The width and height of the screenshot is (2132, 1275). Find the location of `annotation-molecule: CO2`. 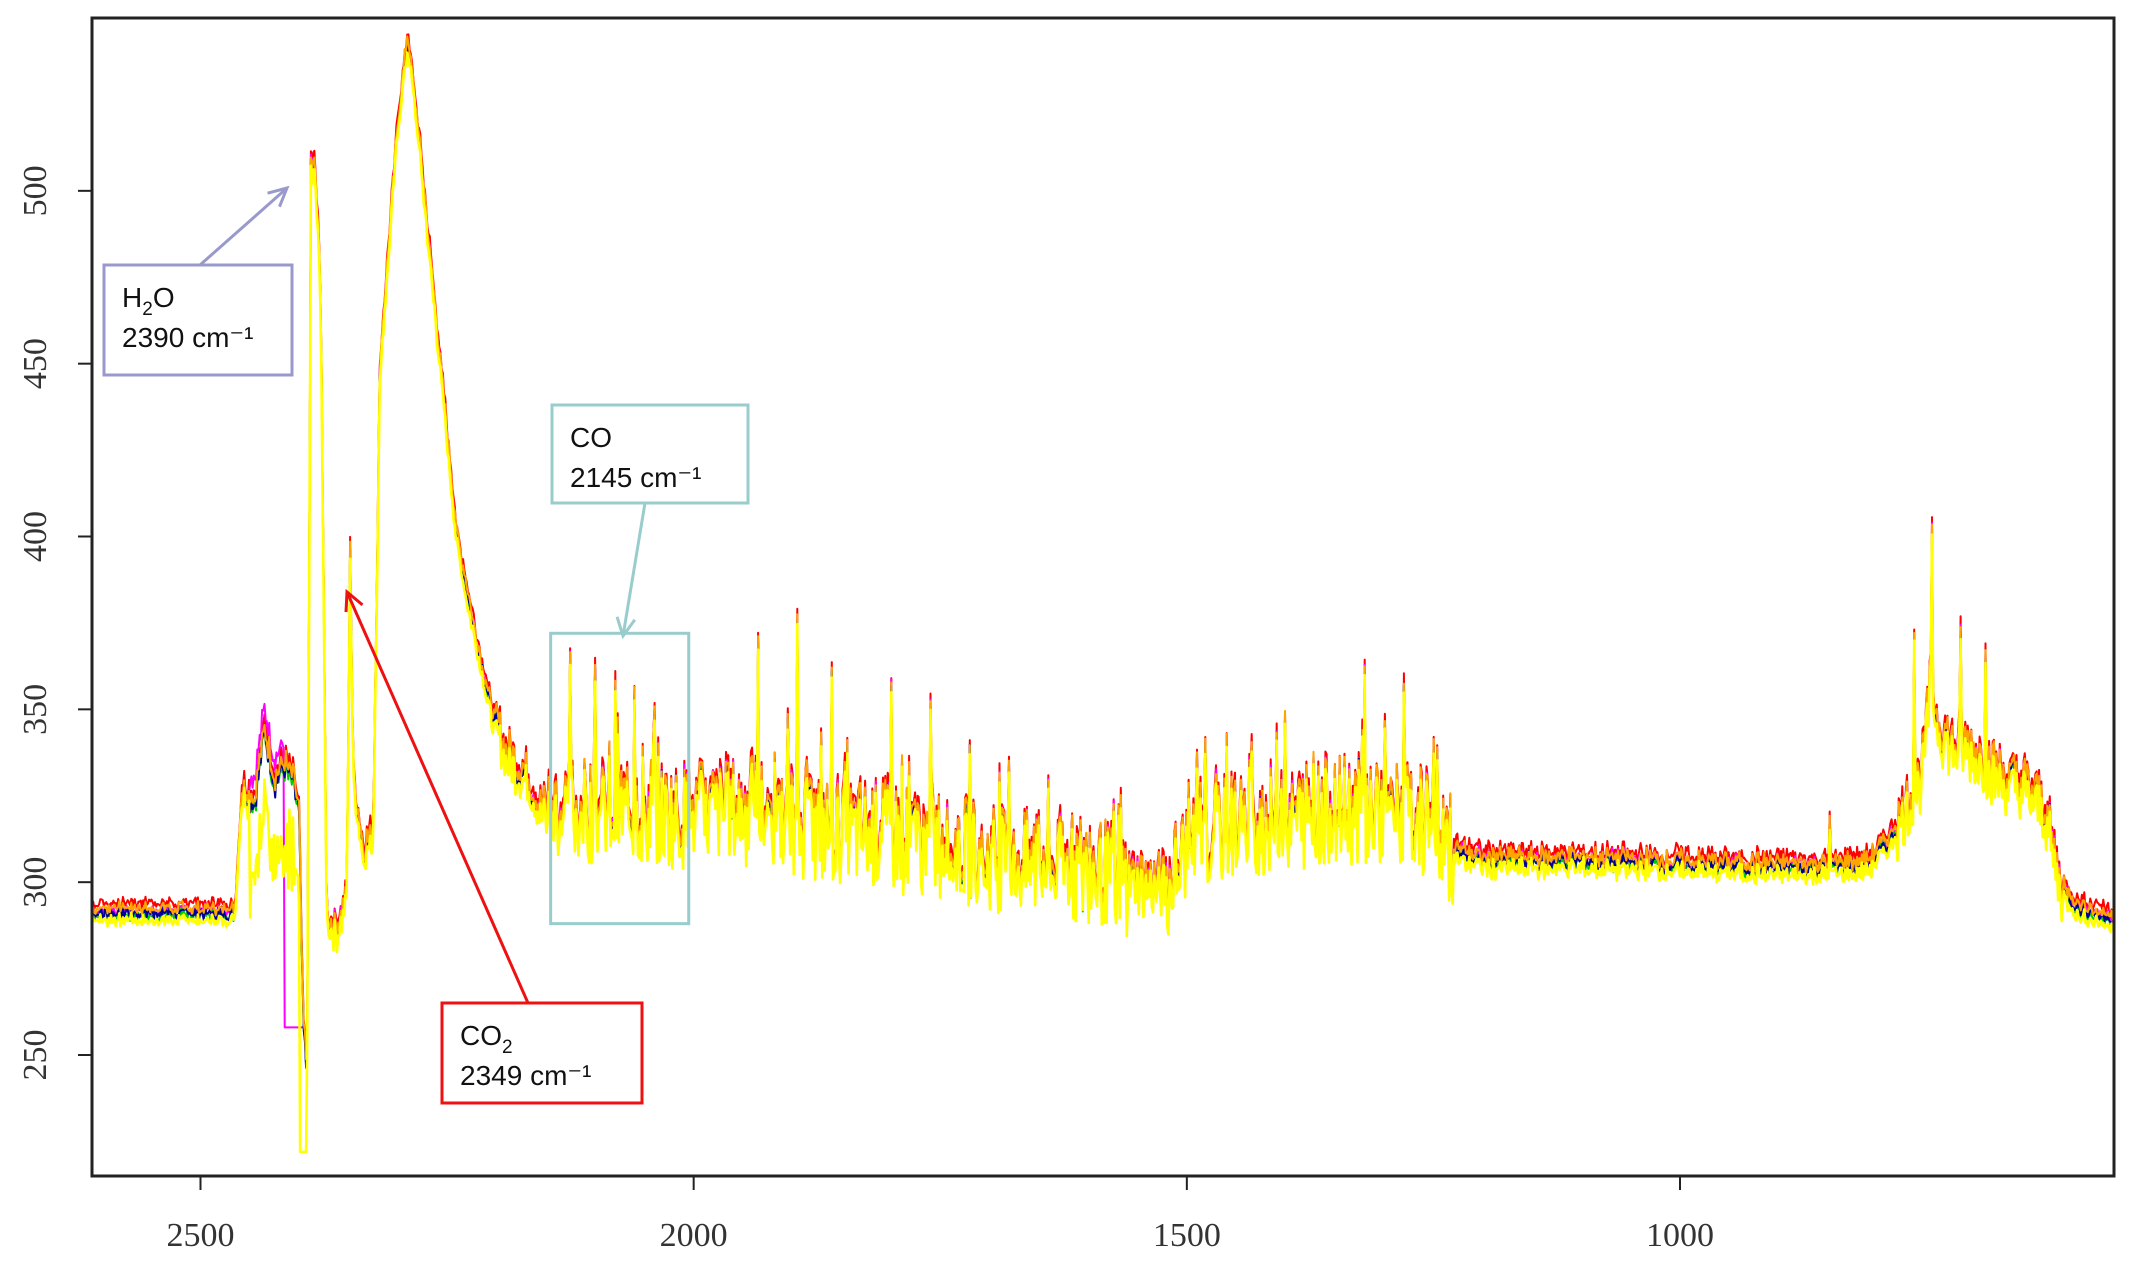

annotation-molecule: CO2 is located at coordinates (486, 1039).